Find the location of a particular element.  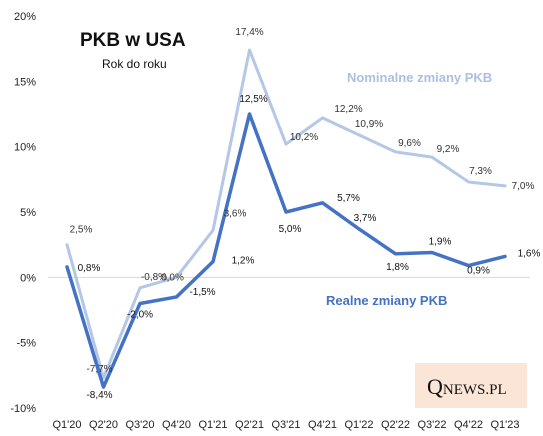

x-tick-label: Q2'21 is located at coordinates (249, 425).